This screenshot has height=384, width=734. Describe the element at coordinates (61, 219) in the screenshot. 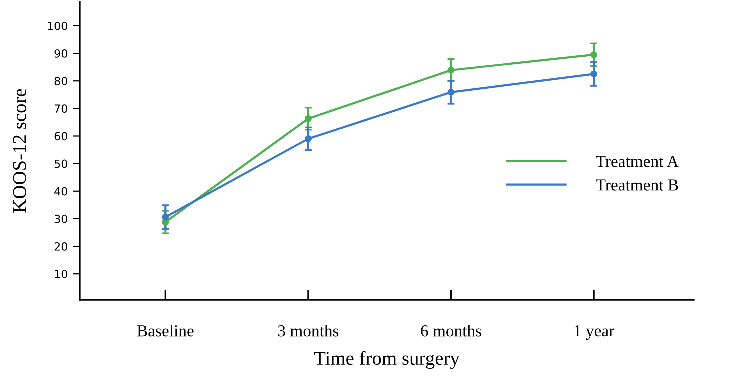

I see `y-tick-label: 30` at that location.